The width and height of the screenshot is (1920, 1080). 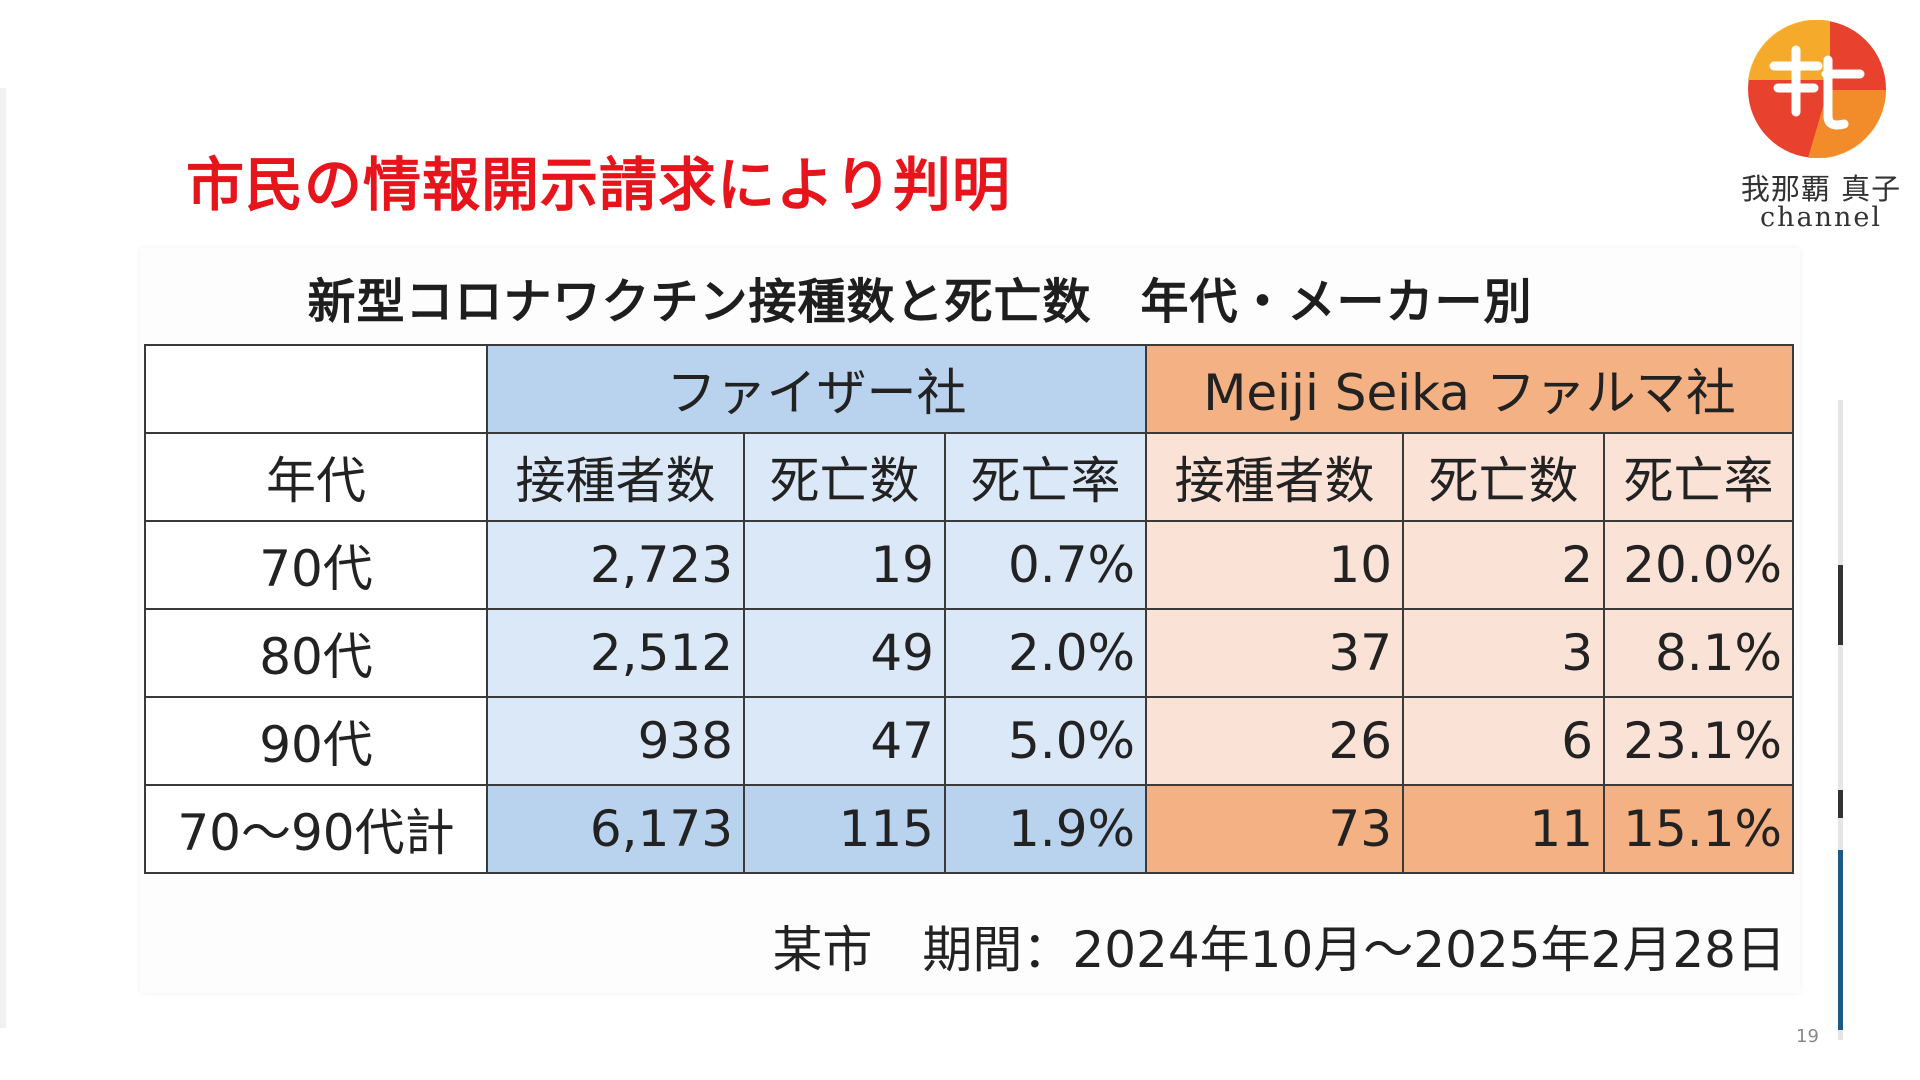 I want to click on channel-subtitle: channel, so click(x=1821, y=217).